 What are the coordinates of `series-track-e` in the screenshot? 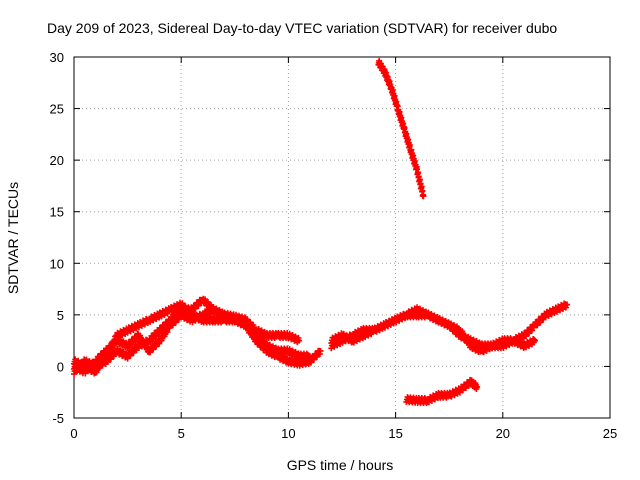 It's located at (433, 330).